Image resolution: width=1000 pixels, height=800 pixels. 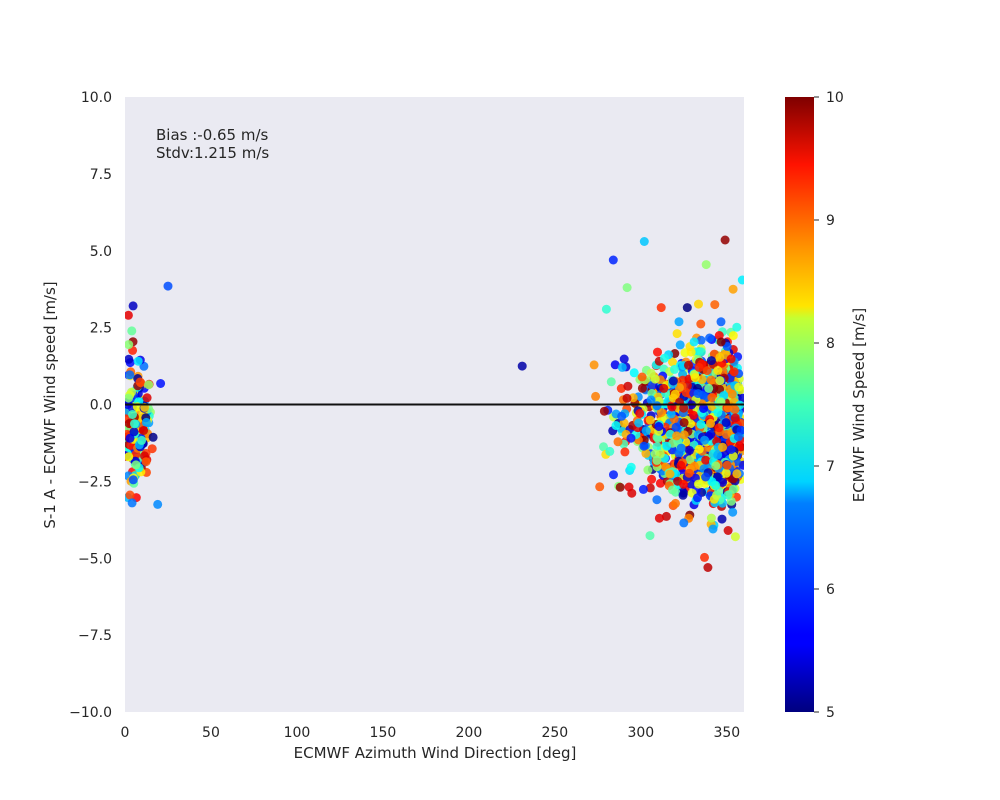 I want to click on y-tick-label: −2.5, so click(x=95, y=482).